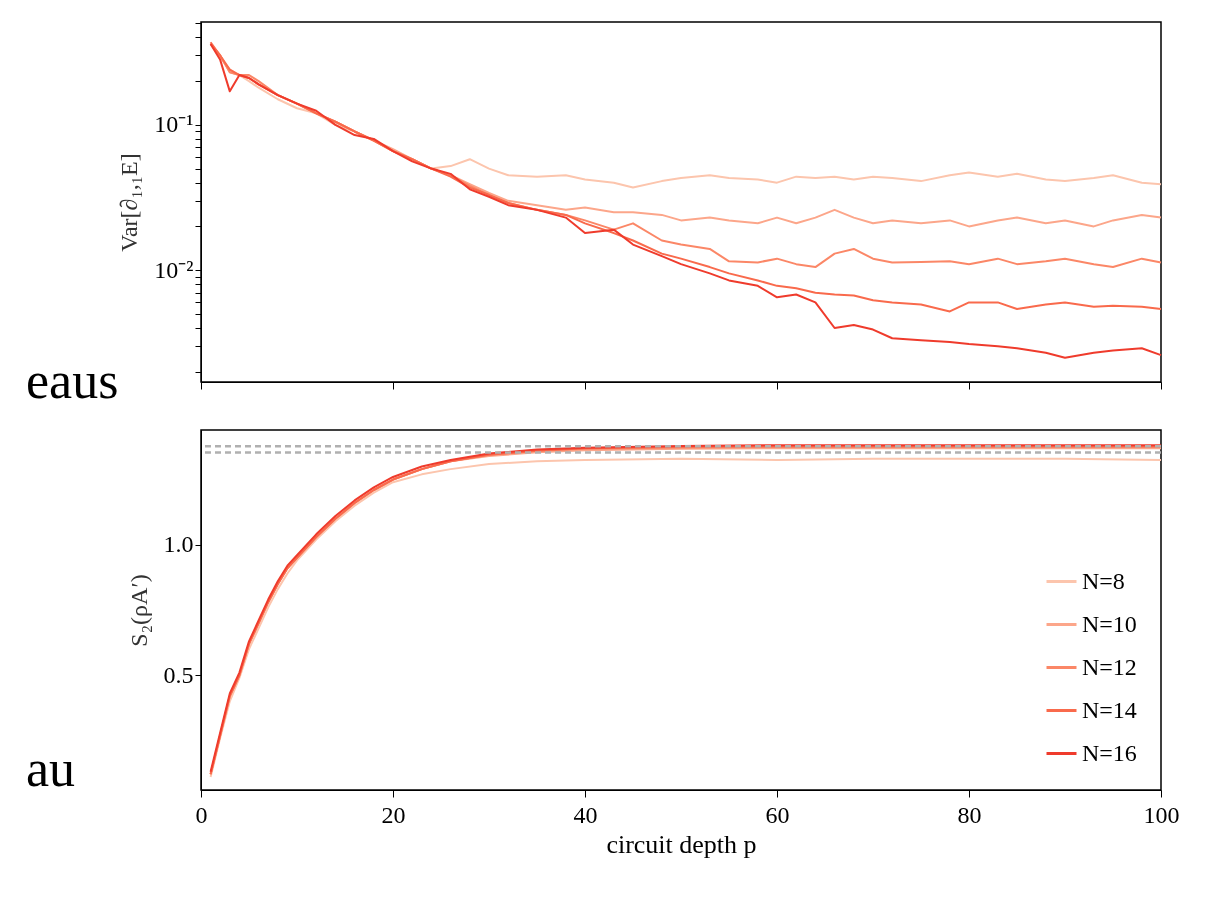 Image resolution: width=1211 pixels, height=921 pixels. What do you see at coordinates (72, 380) in the screenshot?
I see `text: eaus` at bounding box center [72, 380].